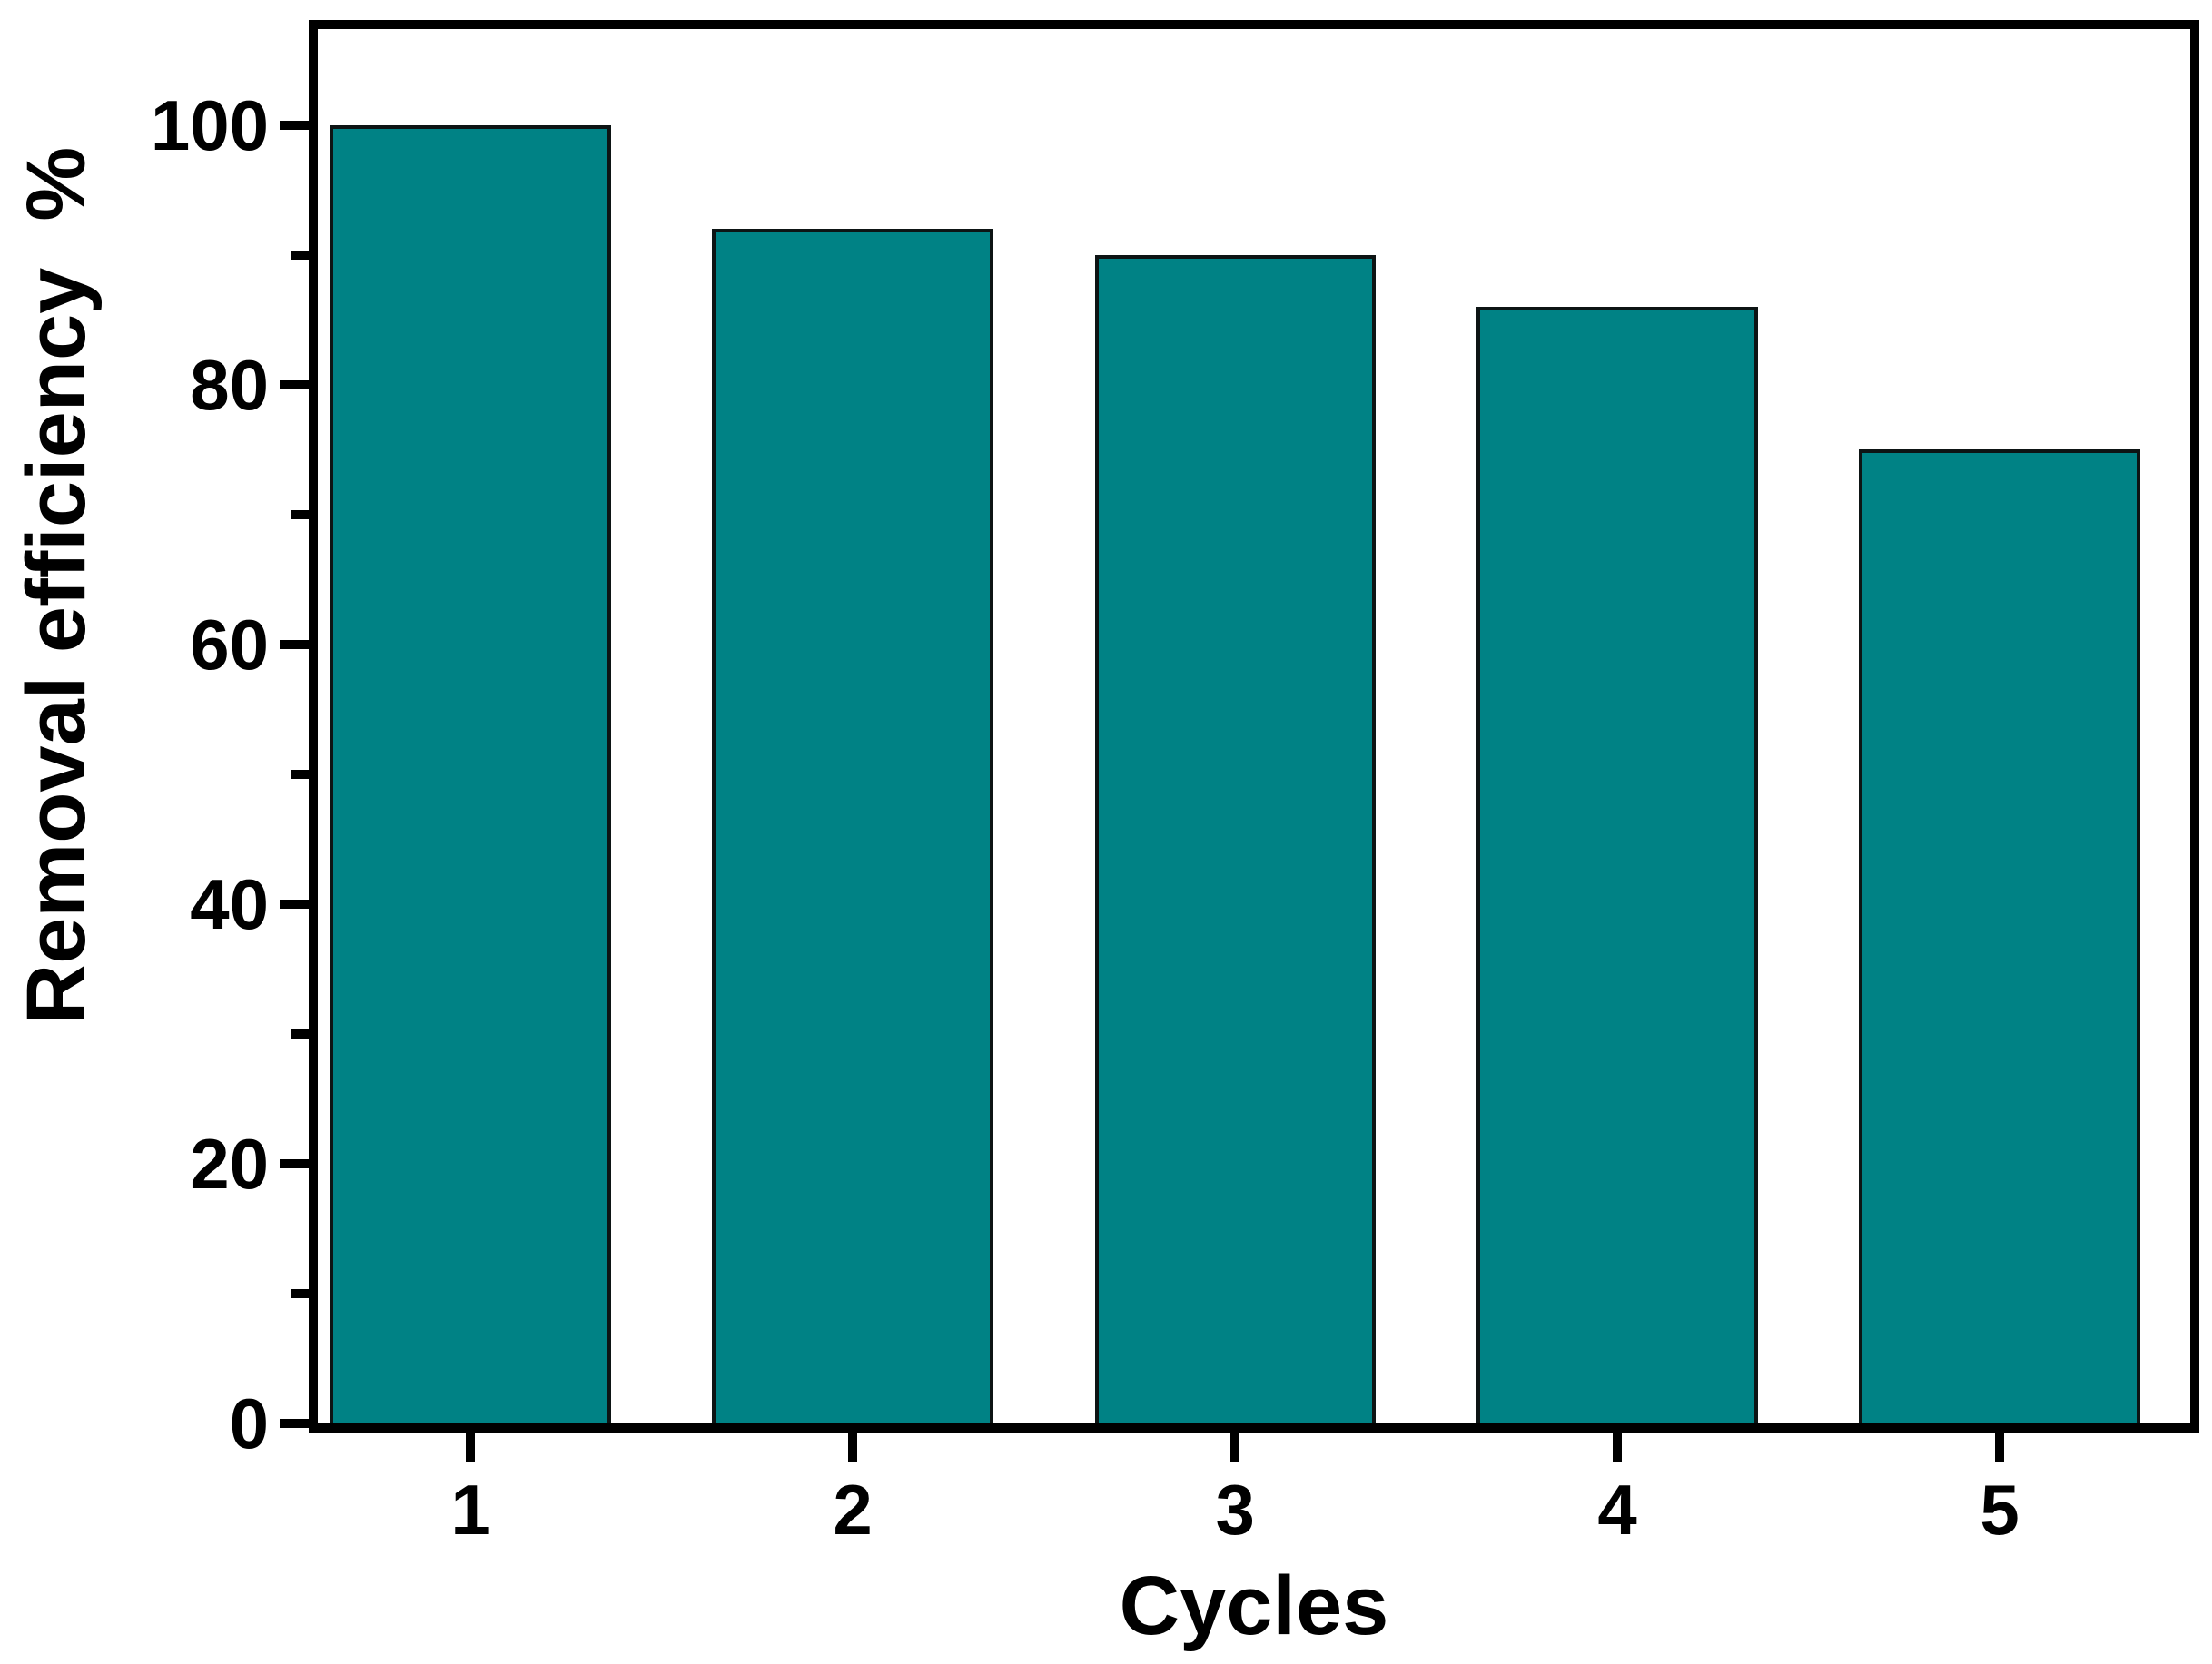  Describe the element at coordinates (230, 1164) in the screenshot. I see `y-tick-label-20: 20` at that location.